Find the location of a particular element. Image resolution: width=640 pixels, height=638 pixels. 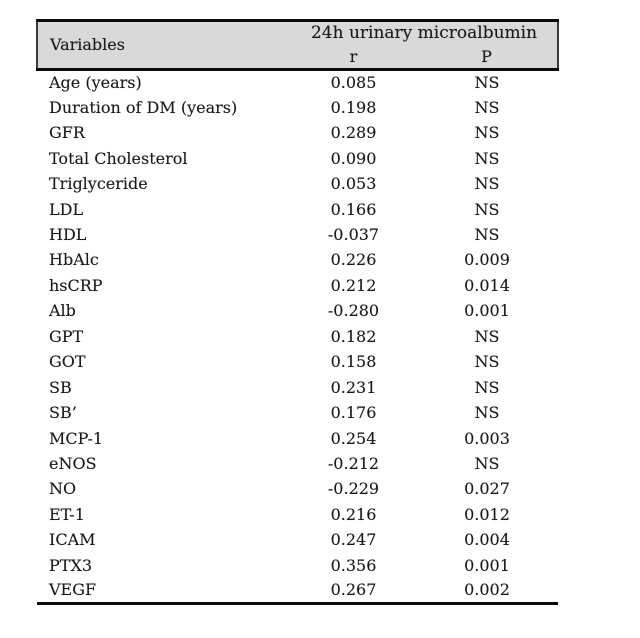

table-row: GPT 0.182 NS is located at coordinates (297, 336).